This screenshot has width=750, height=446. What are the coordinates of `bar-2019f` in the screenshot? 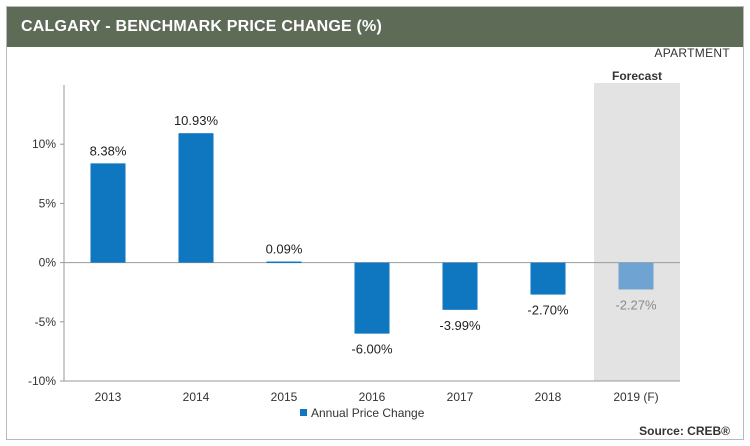 It's located at (636, 276).